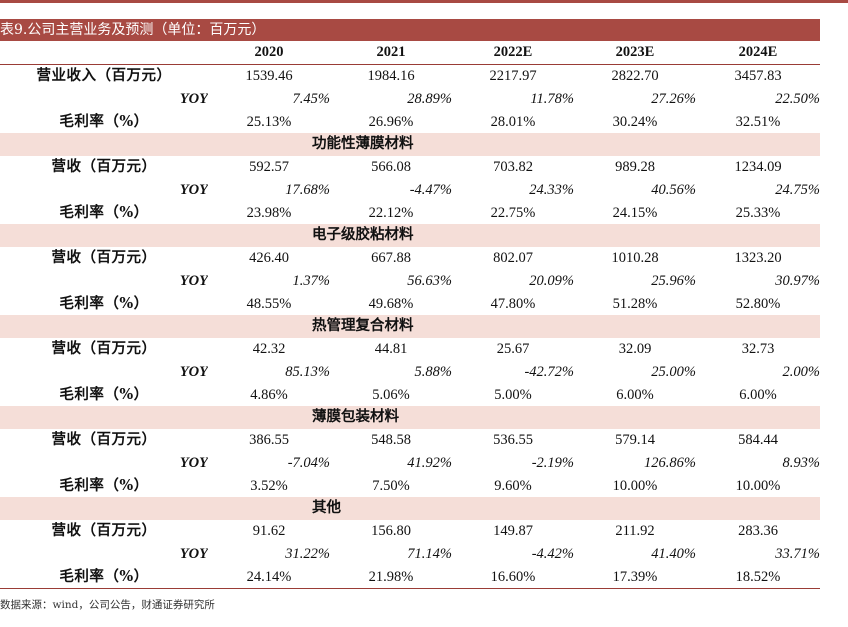 The image size is (848, 627). I want to click on header-blank, so click(85, 52).